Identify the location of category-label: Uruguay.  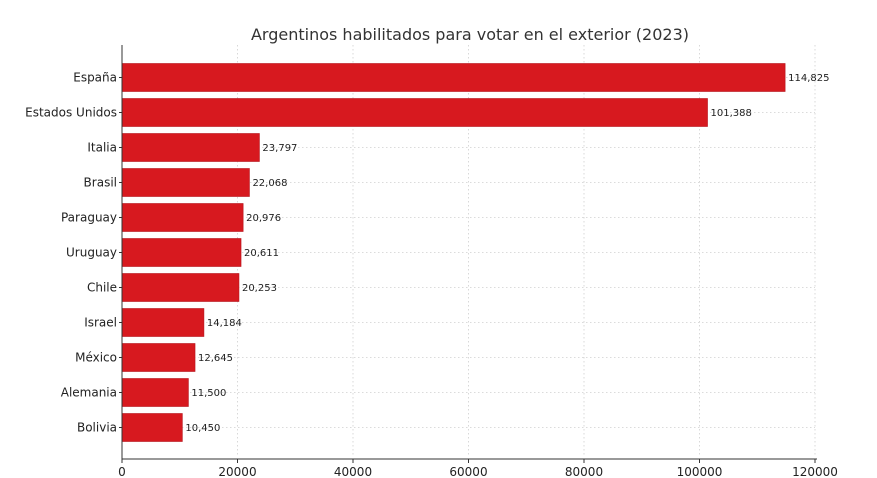
(91, 253).